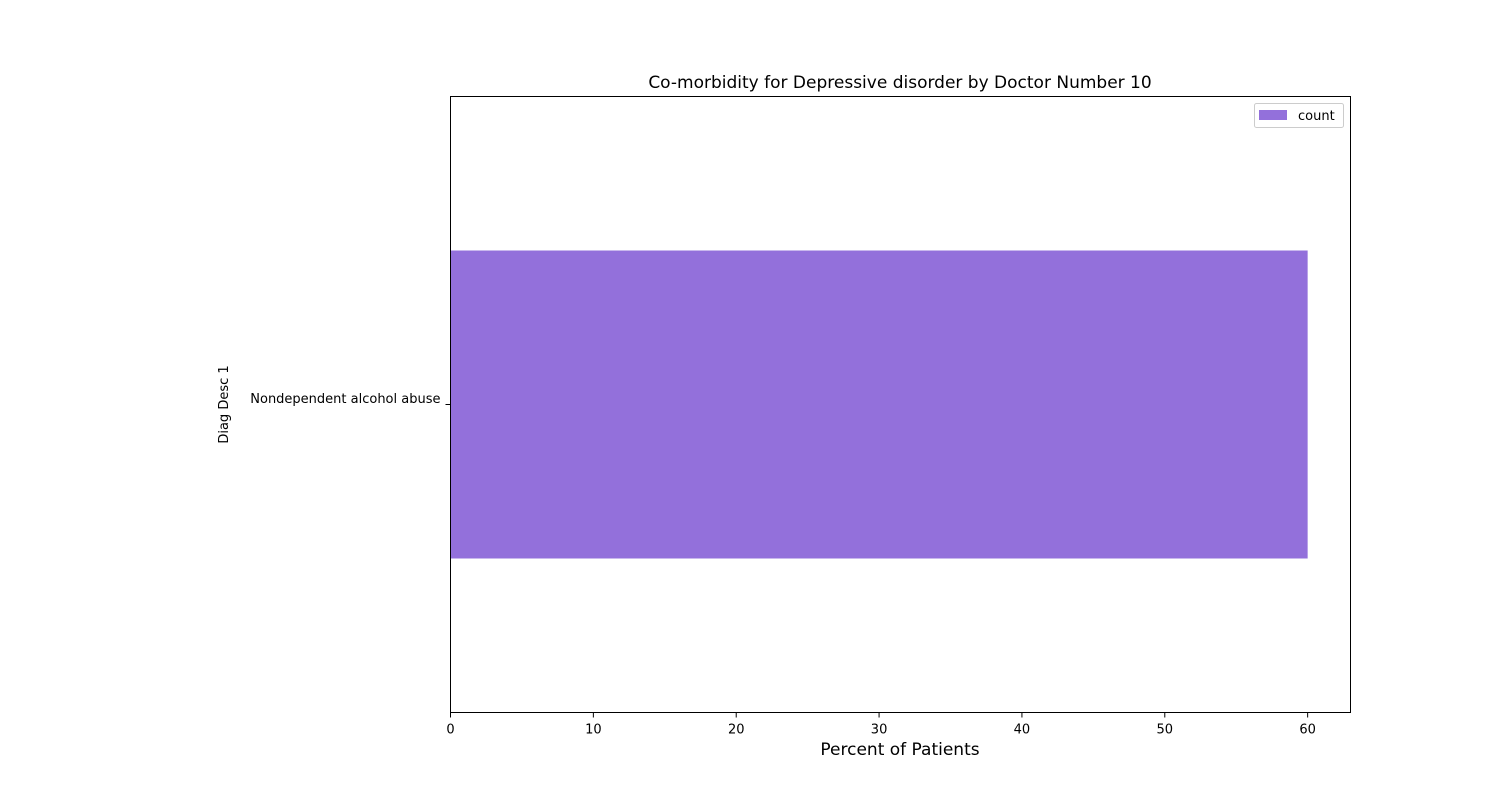  I want to click on x-axis: 0 10 20 30 40 50 60, so click(881, 725).